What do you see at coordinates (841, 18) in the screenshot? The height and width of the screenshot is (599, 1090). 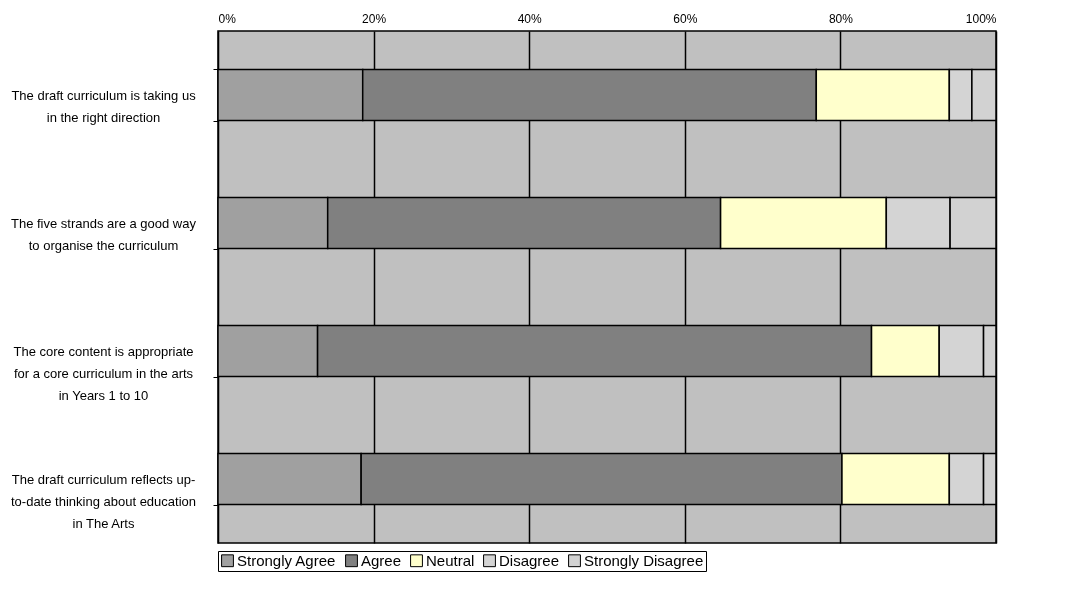 I see `x-tick-label: 80%` at bounding box center [841, 18].